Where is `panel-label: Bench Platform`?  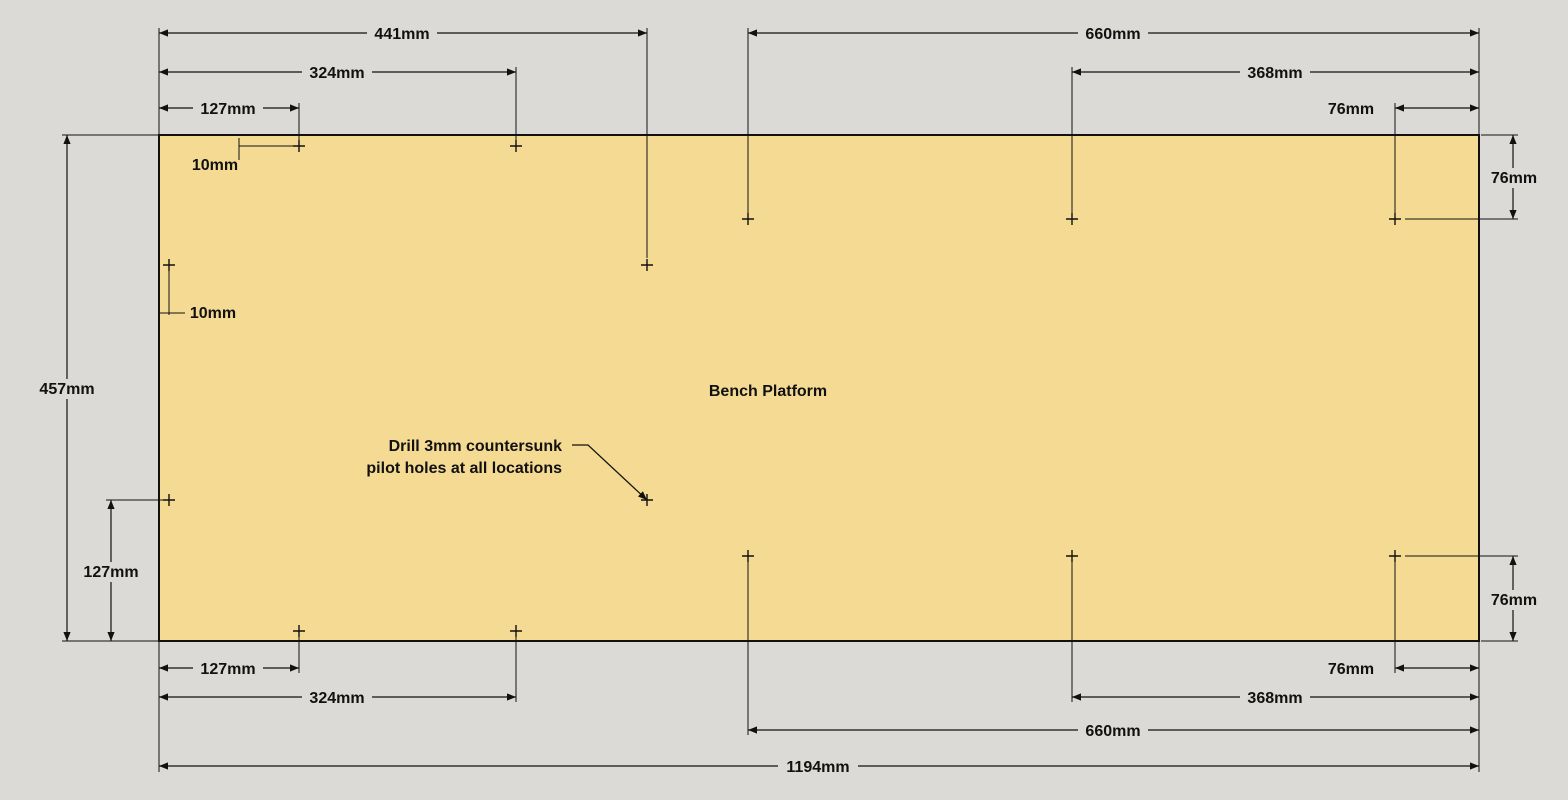
panel-label: Bench Platform is located at coordinates (768, 391).